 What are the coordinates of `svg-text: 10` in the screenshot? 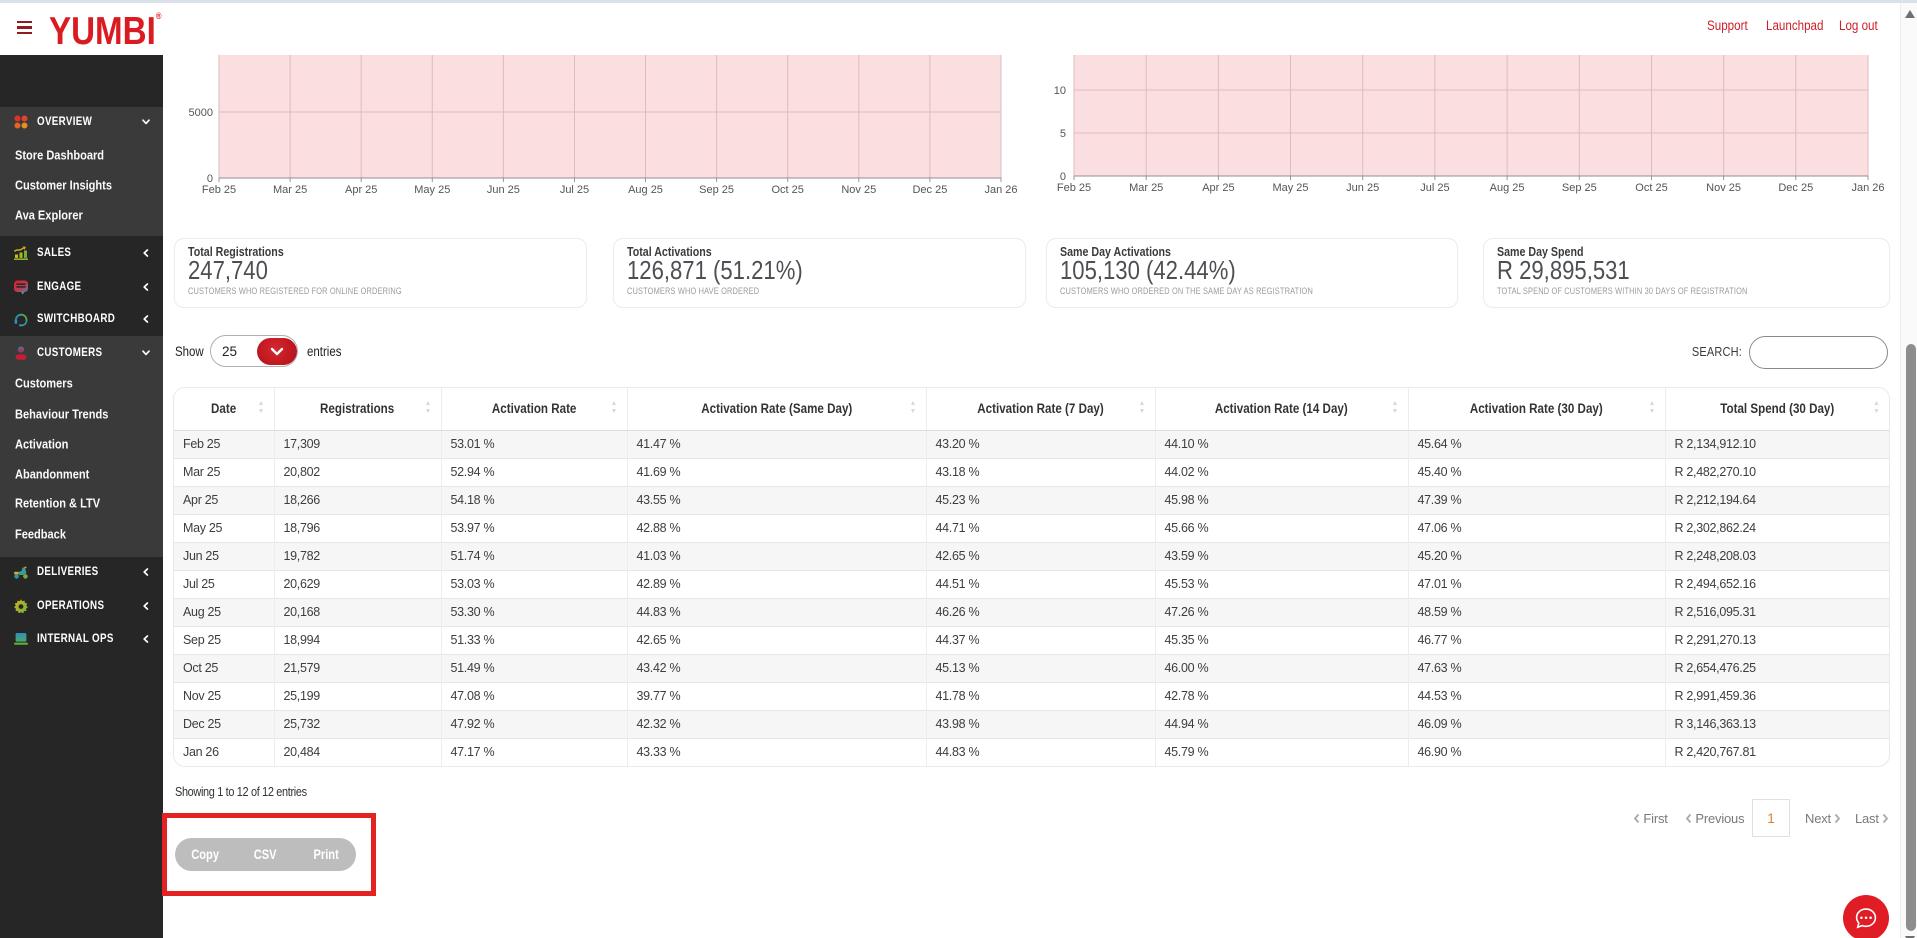 It's located at (1060, 91).